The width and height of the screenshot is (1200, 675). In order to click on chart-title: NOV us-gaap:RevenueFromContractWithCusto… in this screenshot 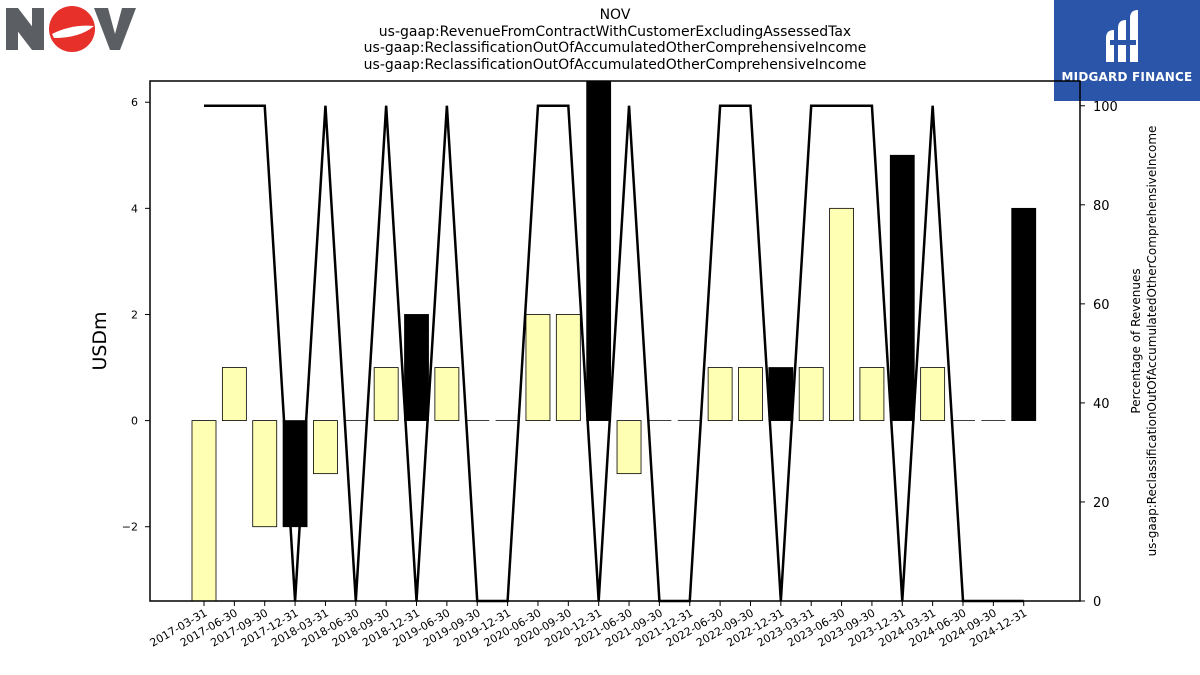, I will do `click(615, 40)`.